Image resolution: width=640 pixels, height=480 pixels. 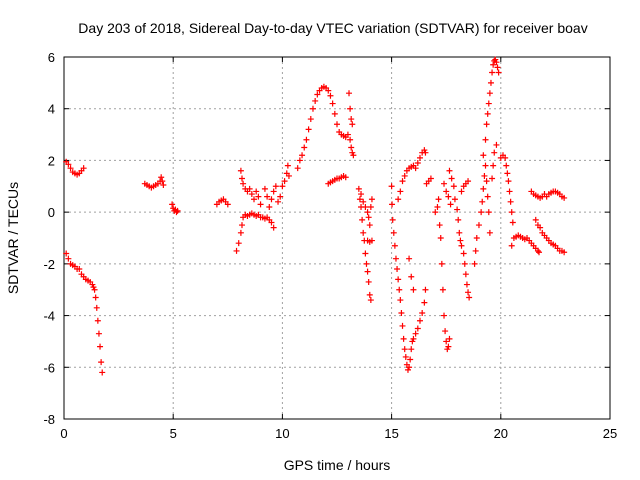 I want to click on y-tick-label: 6, so click(x=51, y=57).